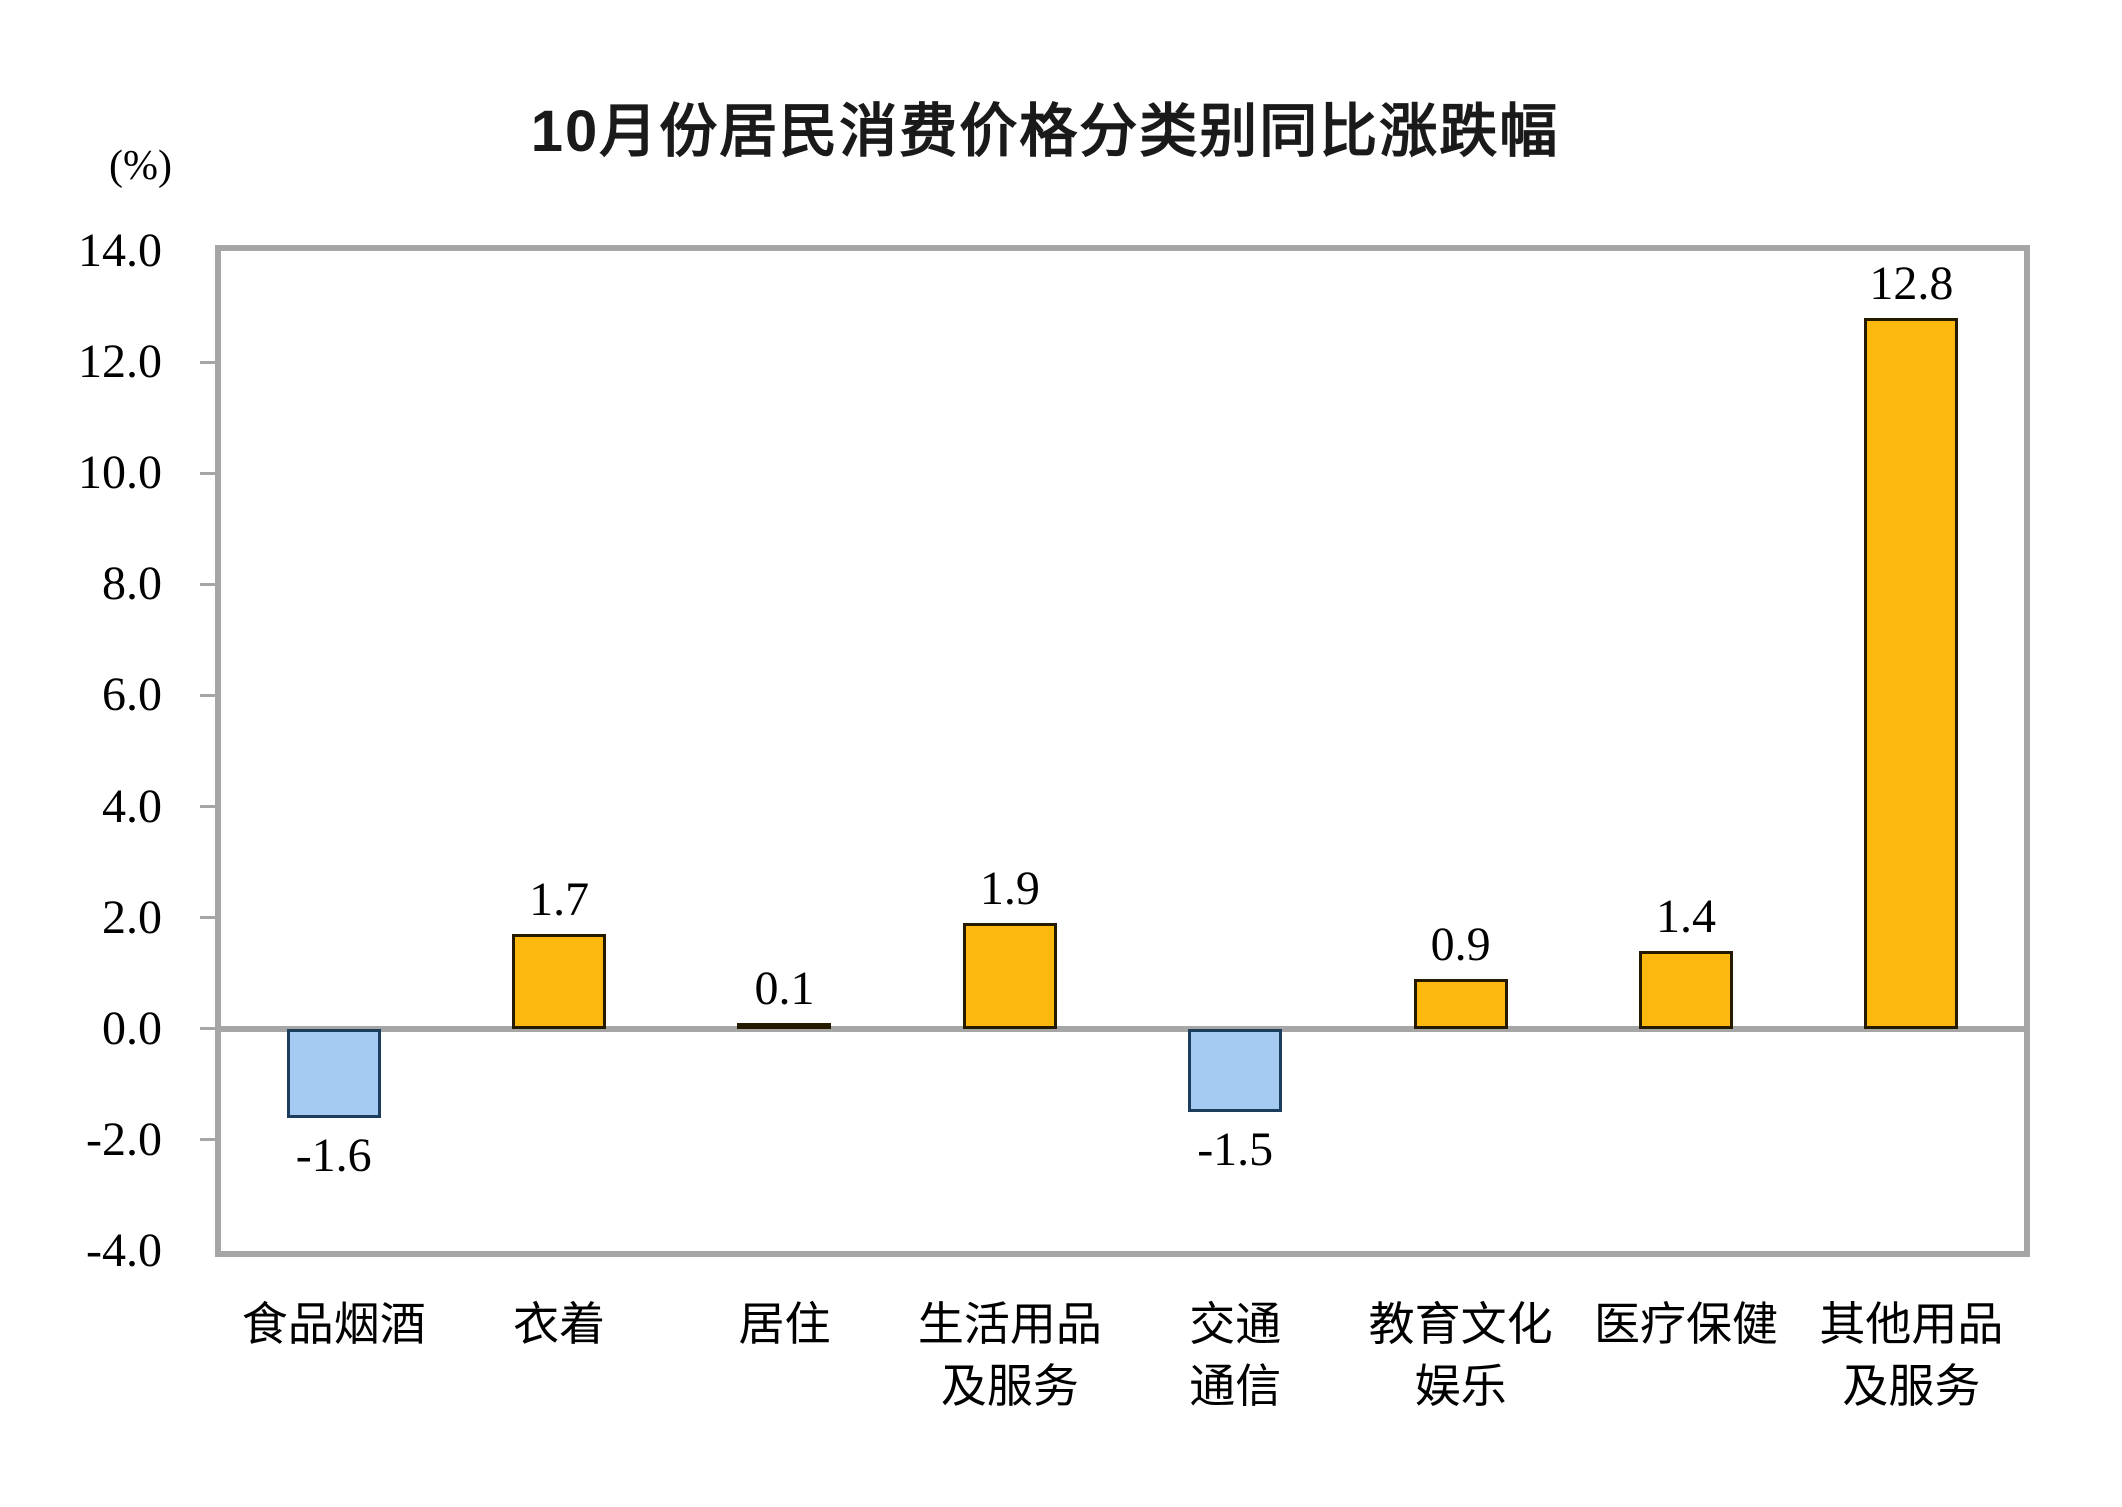  I want to click on value-label: -1.6, so click(333, 1155).